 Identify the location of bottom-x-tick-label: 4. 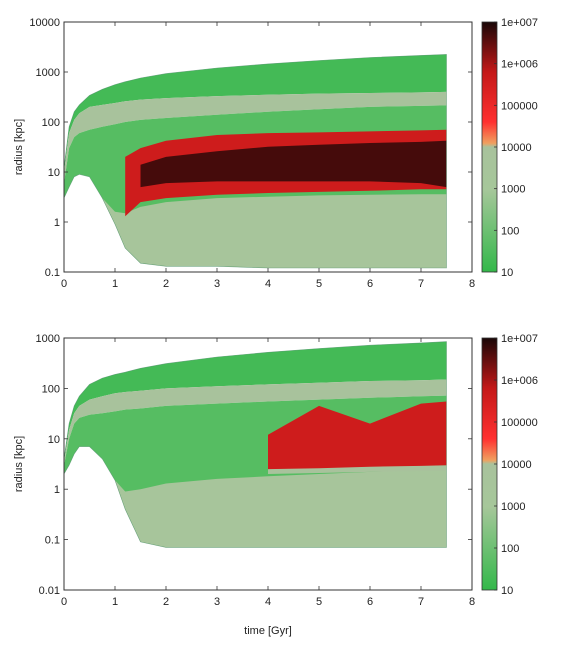
(268, 602).